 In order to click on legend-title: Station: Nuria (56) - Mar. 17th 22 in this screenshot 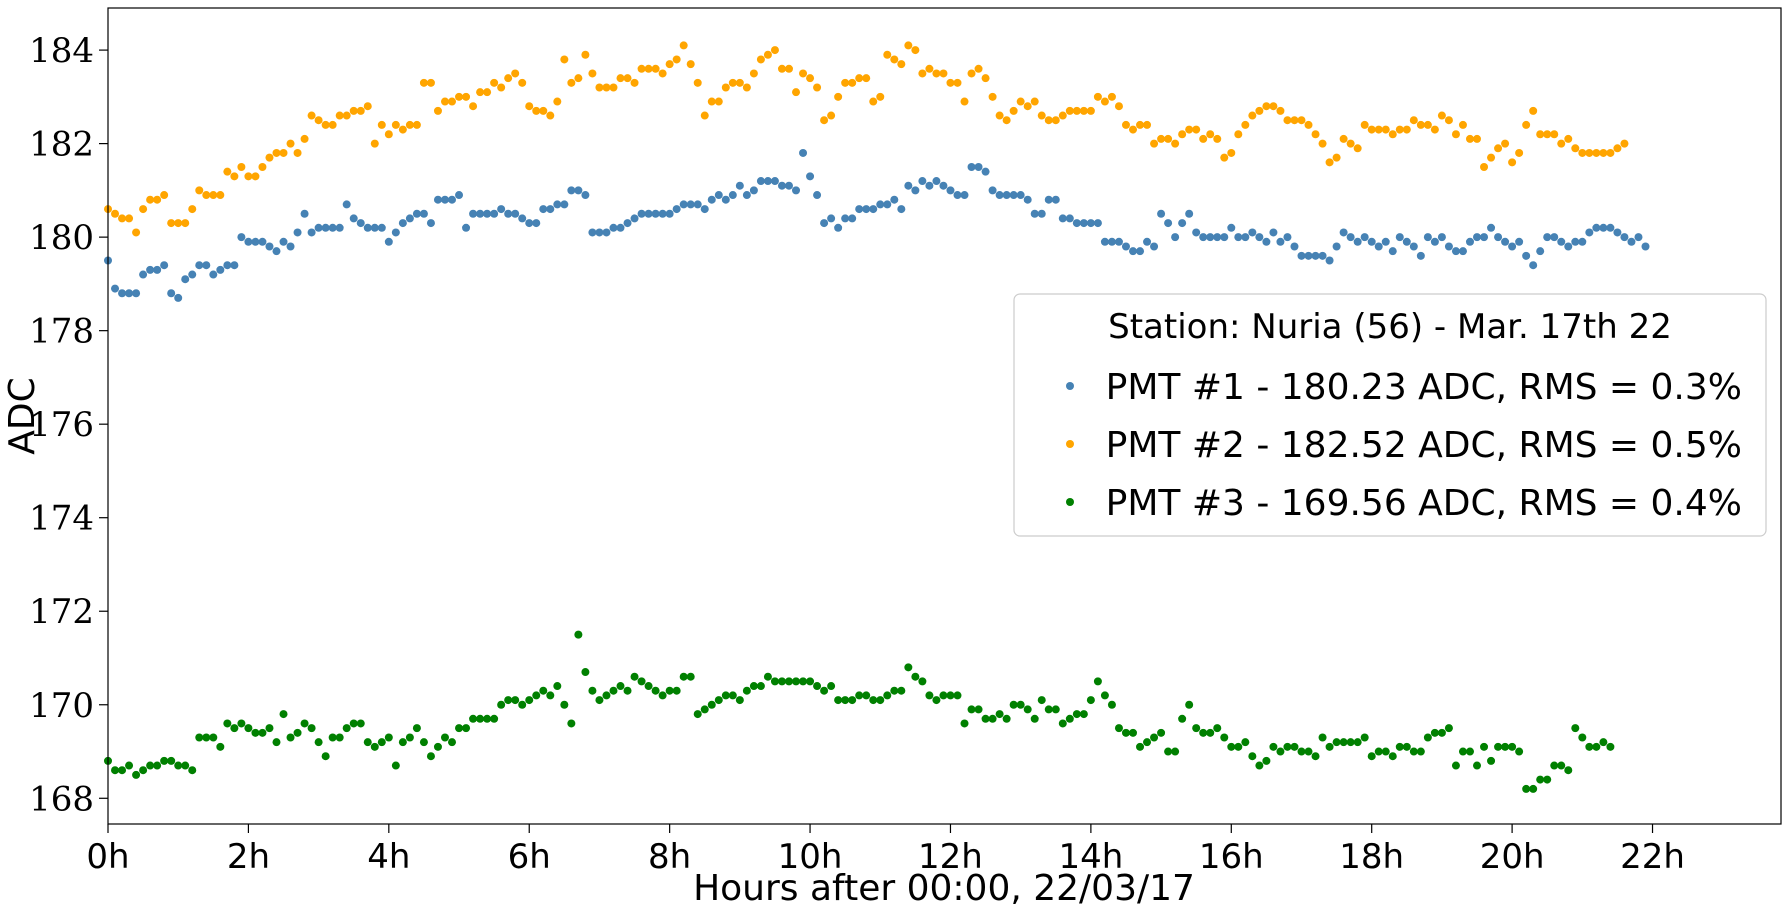, I will do `click(1390, 327)`.